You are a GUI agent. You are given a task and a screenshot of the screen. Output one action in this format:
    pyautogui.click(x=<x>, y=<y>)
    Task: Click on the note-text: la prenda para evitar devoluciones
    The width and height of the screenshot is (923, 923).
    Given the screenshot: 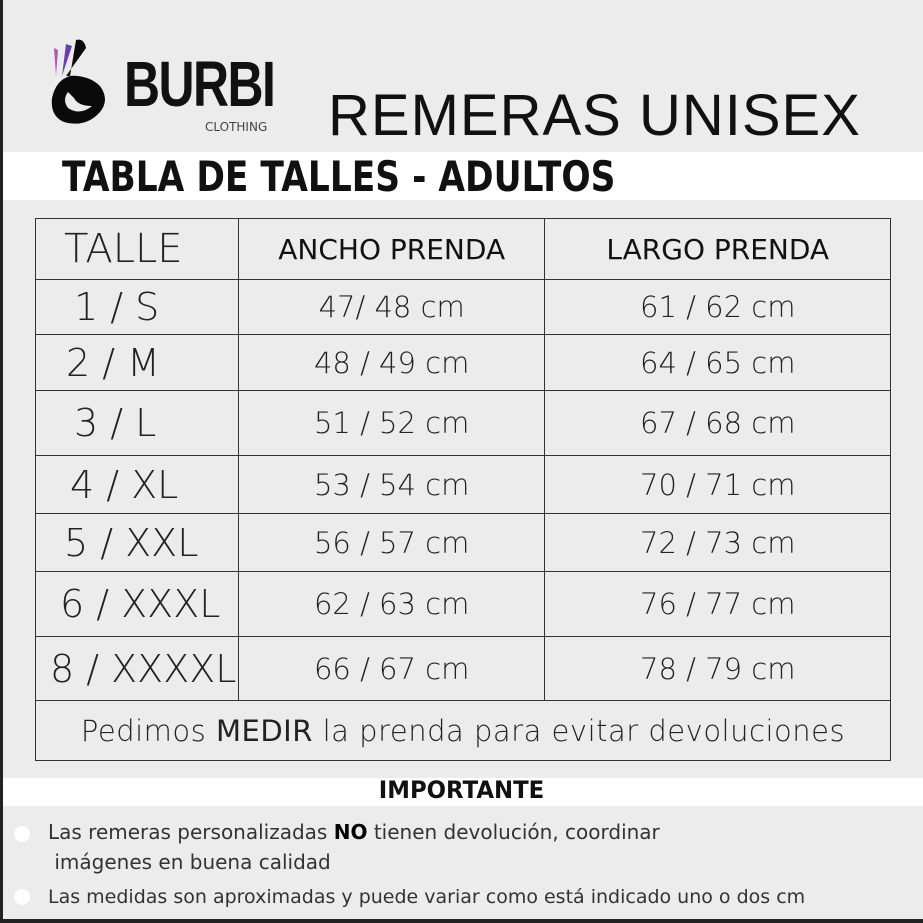 What is the action you would take?
    pyautogui.click(x=579, y=730)
    